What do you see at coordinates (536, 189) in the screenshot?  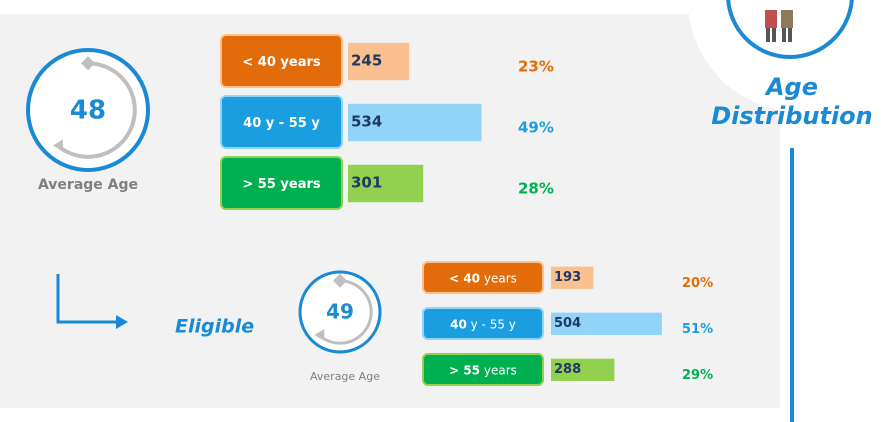 I see `percent: 28%` at bounding box center [536, 189].